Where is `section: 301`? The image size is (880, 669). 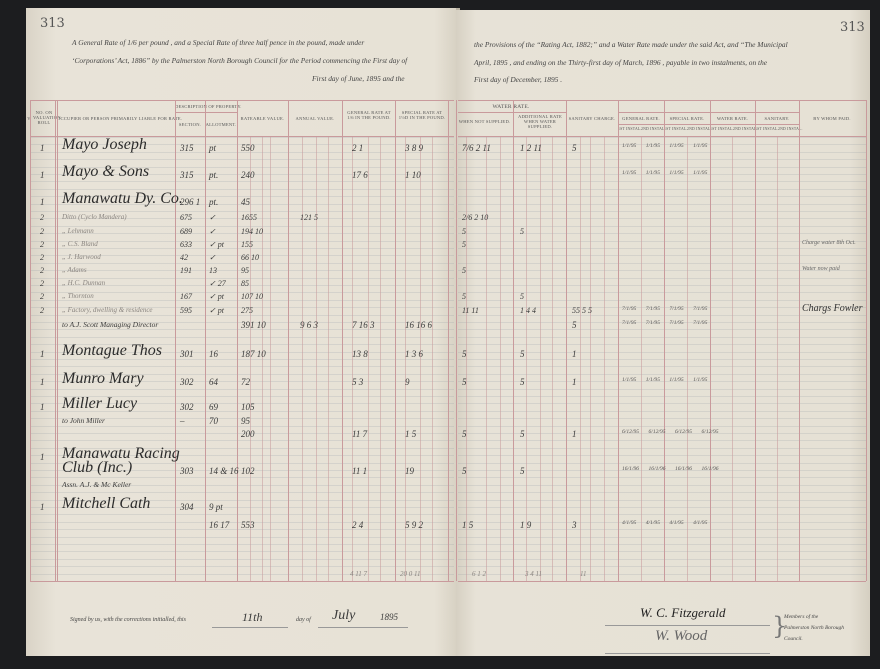
section: 301 is located at coordinates (187, 354).